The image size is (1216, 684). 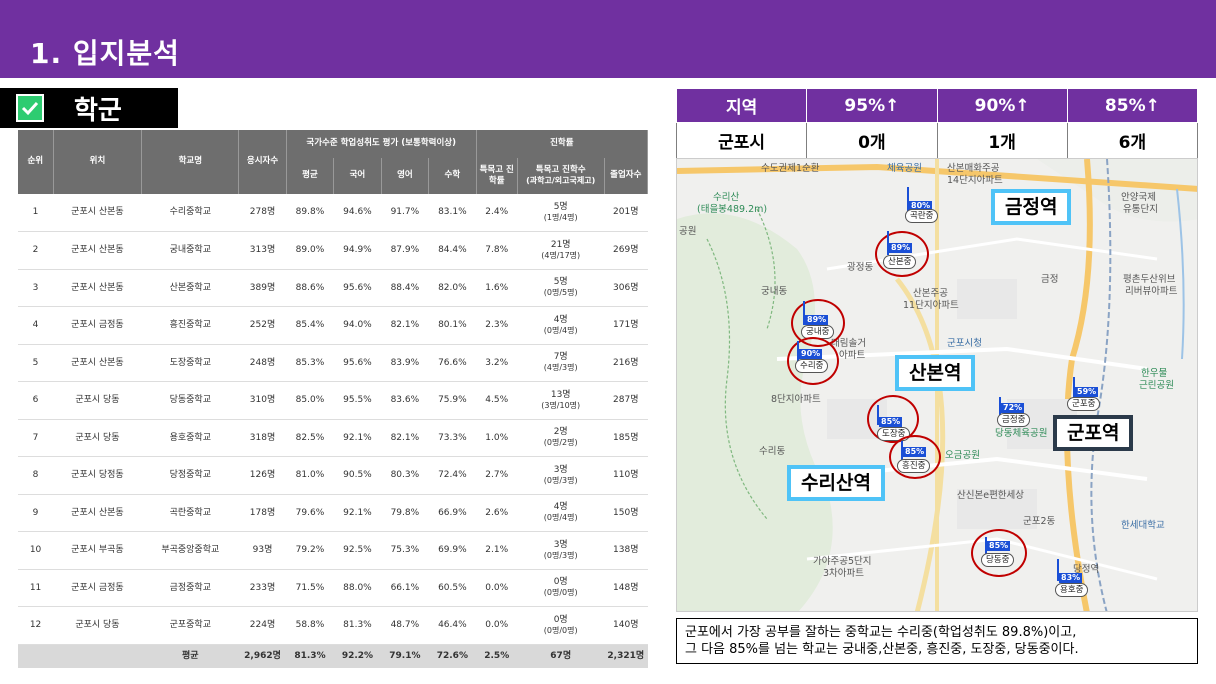 I want to click on marker-gunpo-pct: 59%, so click(x=1087, y=392).